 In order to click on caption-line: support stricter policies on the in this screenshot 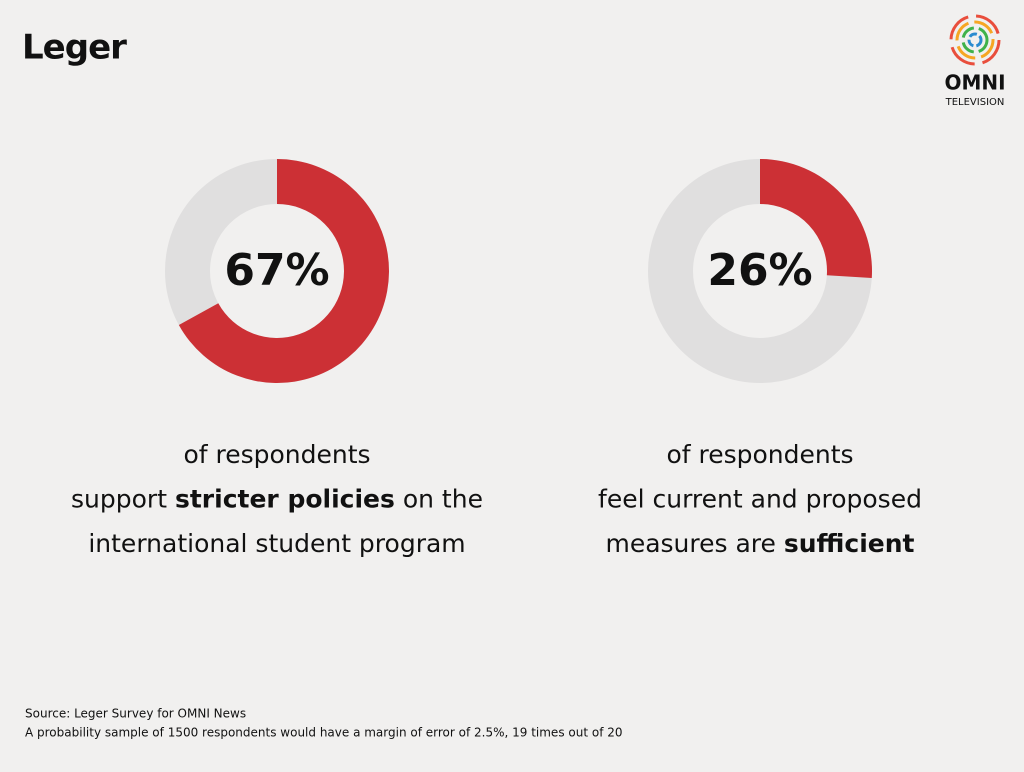, I will do `click(277, 499)`.